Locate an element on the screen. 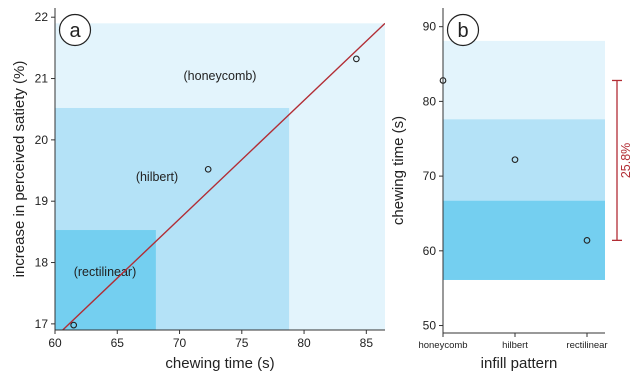 This screenshot has width=634, height=371. region-label-honeycomb: (honeycomb) is located at coordinates (220, 76).